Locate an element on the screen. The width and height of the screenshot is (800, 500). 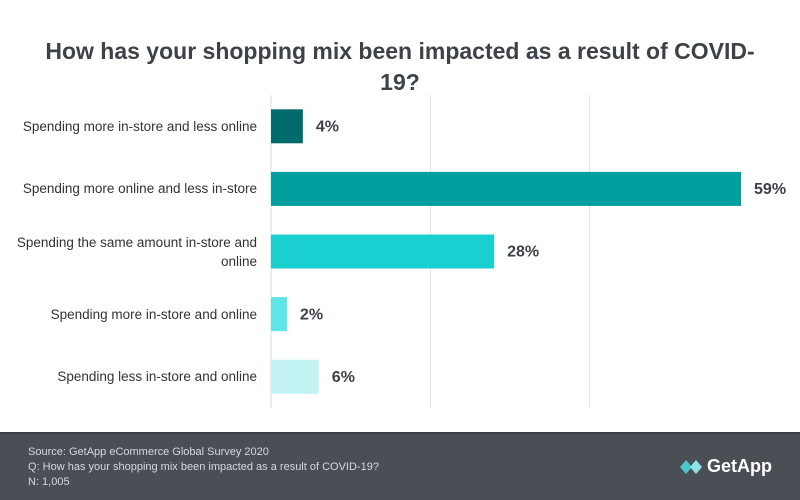
category-label: Spending more online and less in-store is located at coordinates (139, 189).